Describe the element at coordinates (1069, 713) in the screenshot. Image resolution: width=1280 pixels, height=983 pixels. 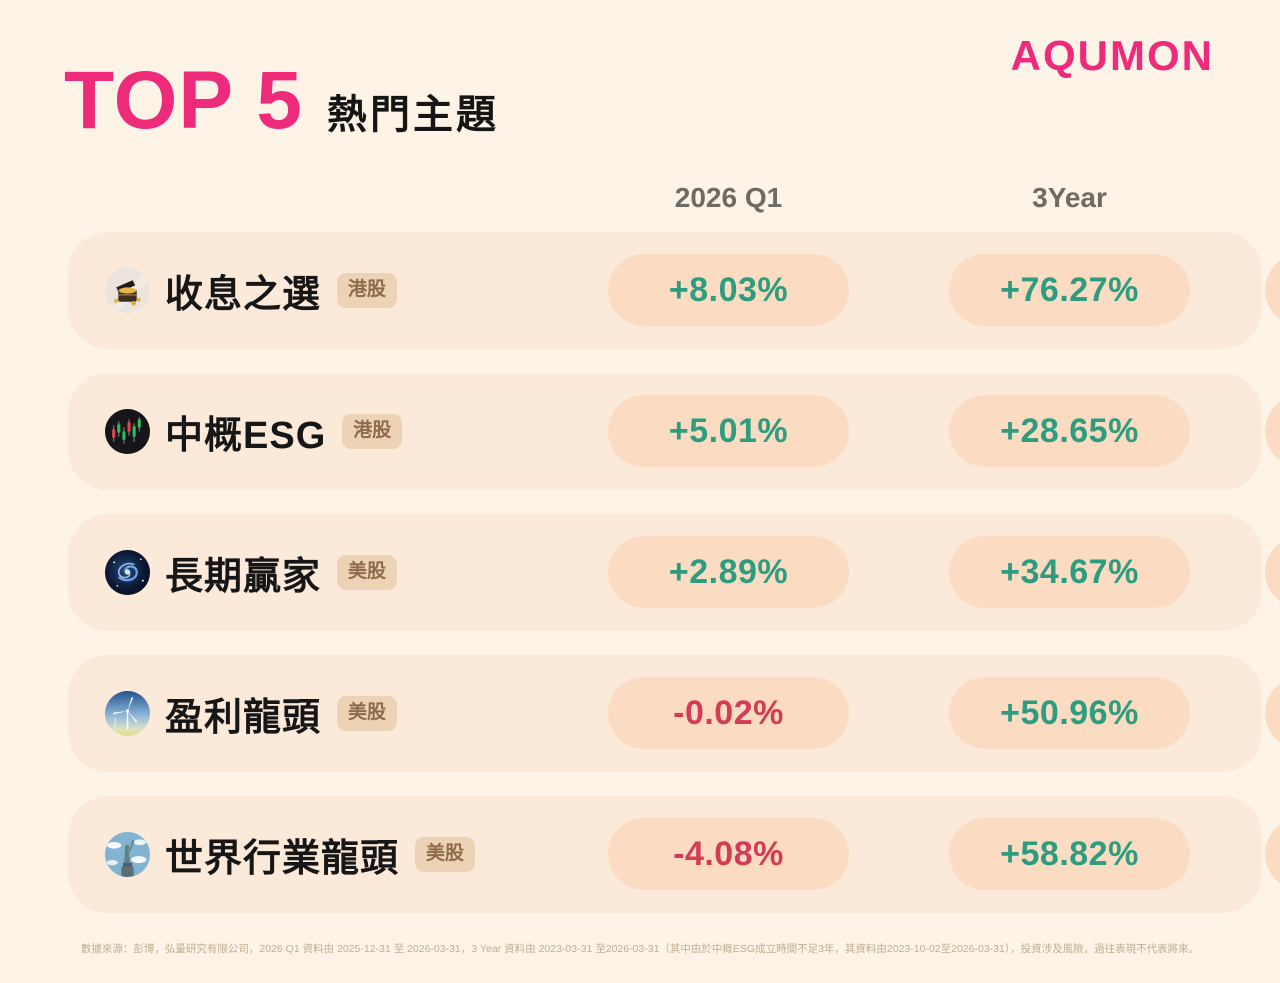
I see `3year-return-pill: +50.96%` at that location.